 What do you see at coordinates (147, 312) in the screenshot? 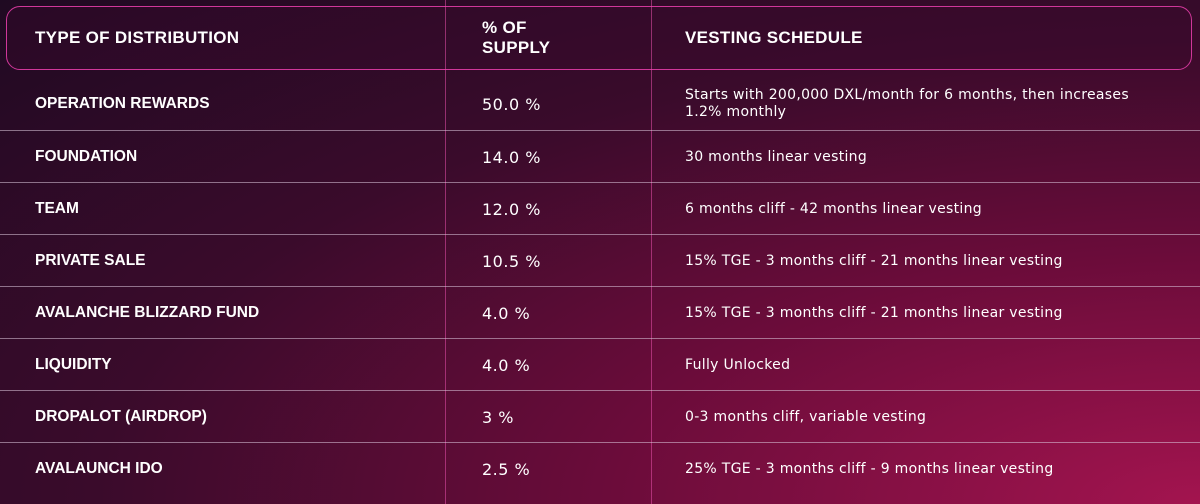
I see `table-cell: AVALANCHE BLIZZARD FUND` at bounding box center [147, 312].